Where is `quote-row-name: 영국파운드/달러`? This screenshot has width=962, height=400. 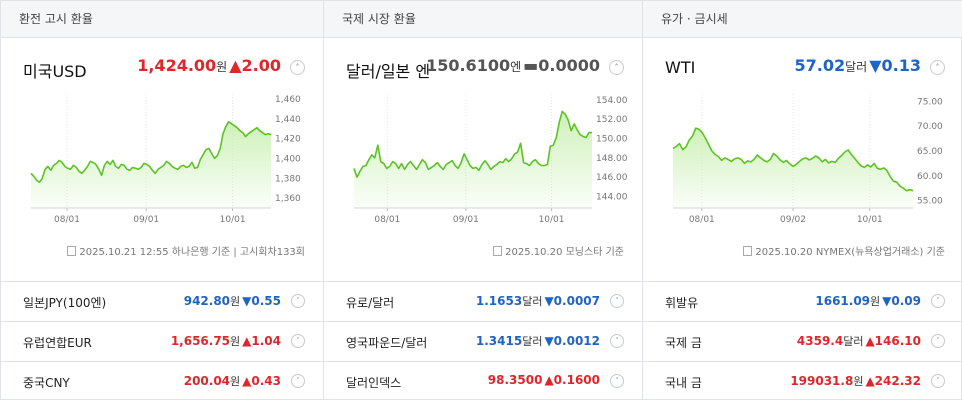 quote-row-name: 영국파운드/달러 is located at coordinates (387, 343).